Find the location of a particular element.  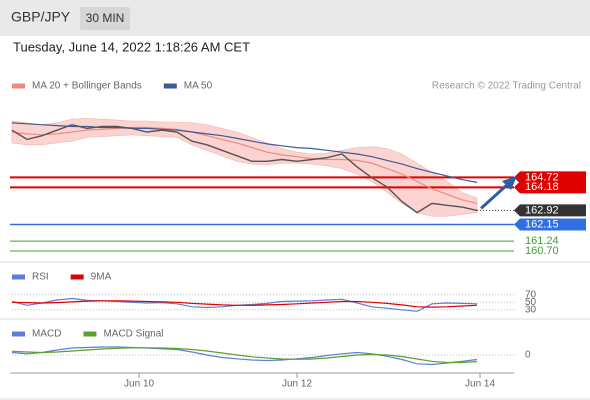

legend-label: 9MA is located at coordinates (101, 277).